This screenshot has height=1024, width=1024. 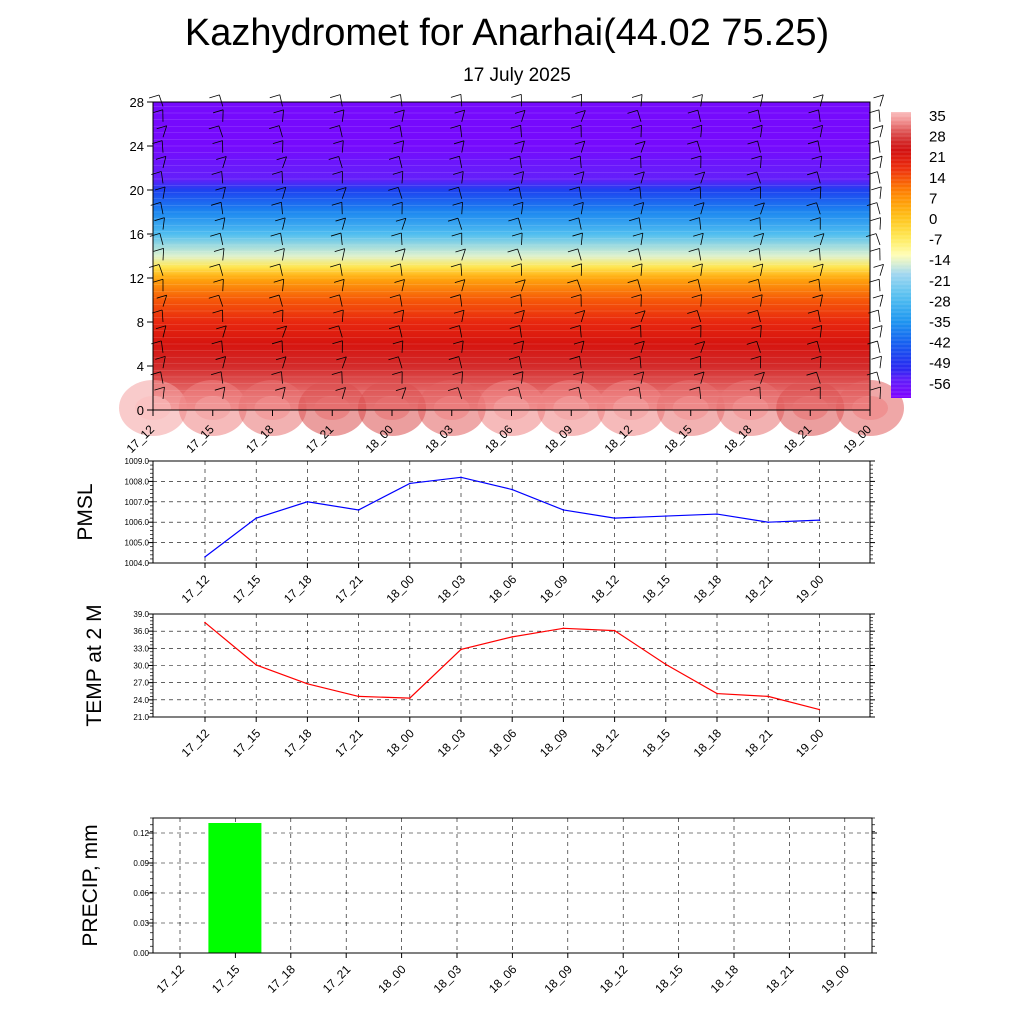 What do you see at coordinates (940, 260) in the screenshot?
I see `colorbar-label: -14` at bounding box center [940, 260].